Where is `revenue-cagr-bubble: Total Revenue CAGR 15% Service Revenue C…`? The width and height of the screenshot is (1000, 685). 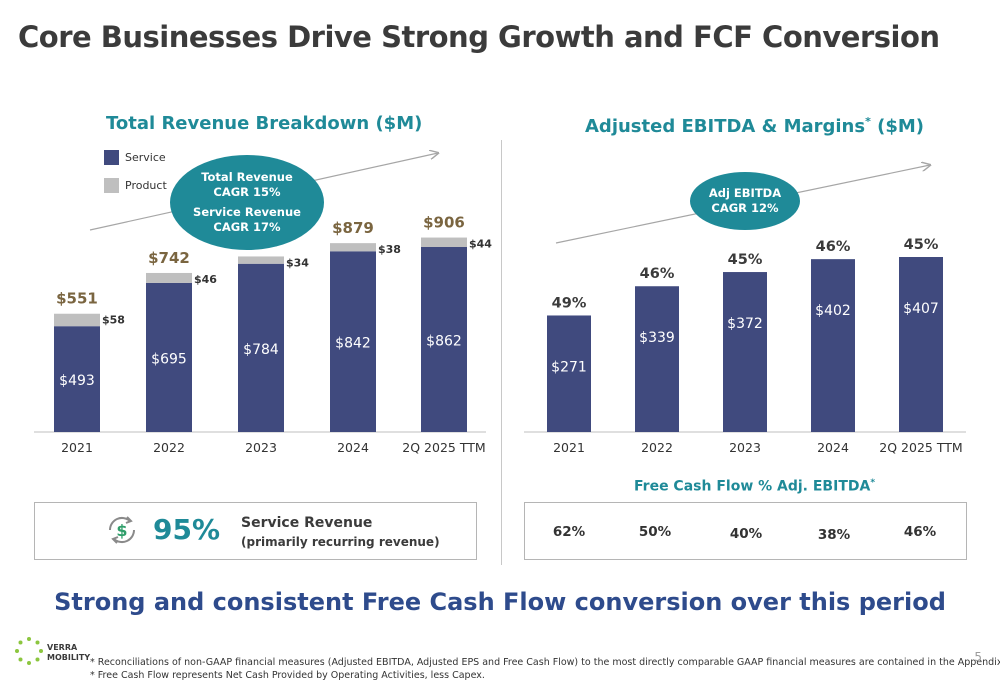 revenue-cagr-bubble: Total Revenue CAGR 15% Service Revenue C… is located at coordinates (247, 202).